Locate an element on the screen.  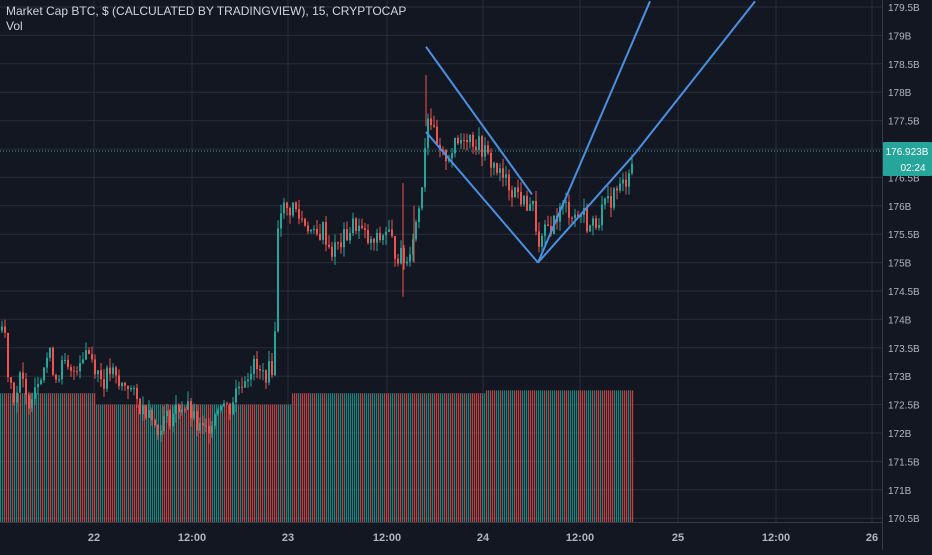
price-axis is located at coordinates (907, 275).